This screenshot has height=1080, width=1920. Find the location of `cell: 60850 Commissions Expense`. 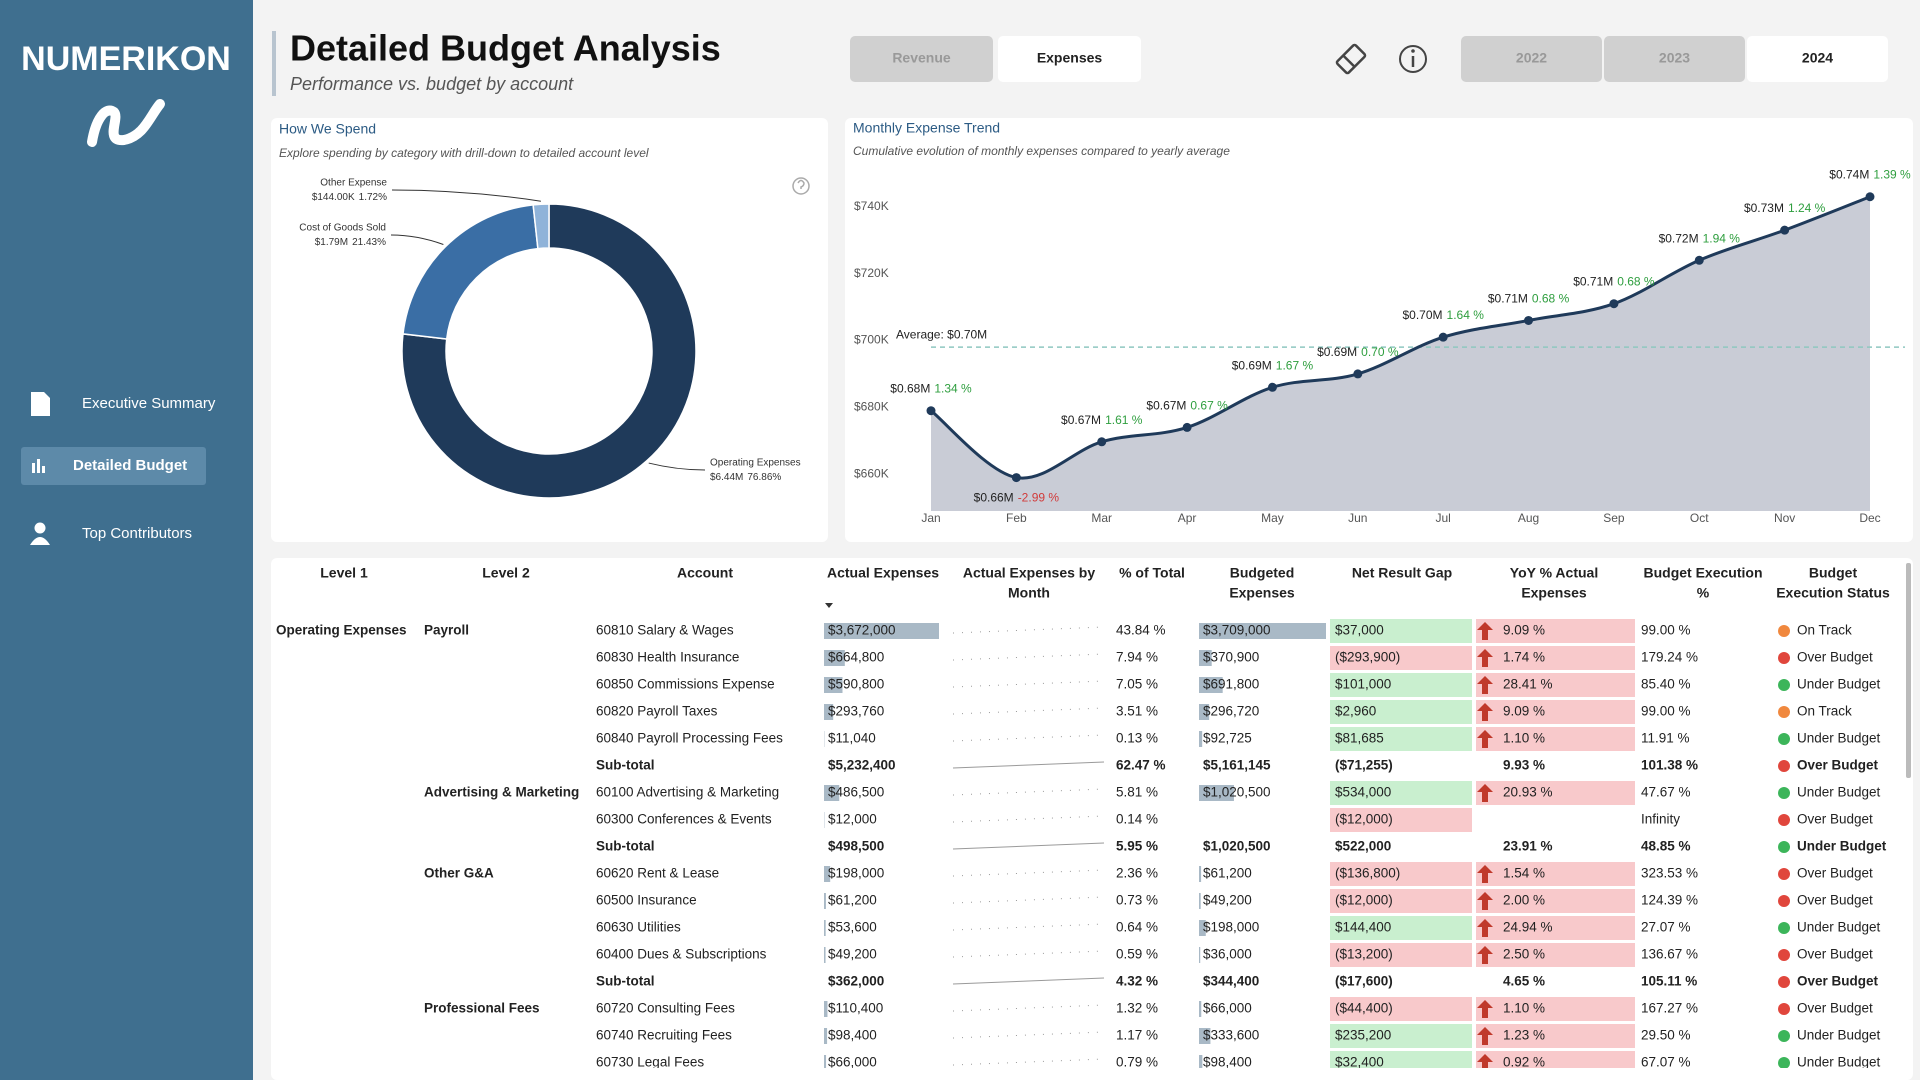

cell: 60850 Commissions Expense is located at coordinates (685, 684).